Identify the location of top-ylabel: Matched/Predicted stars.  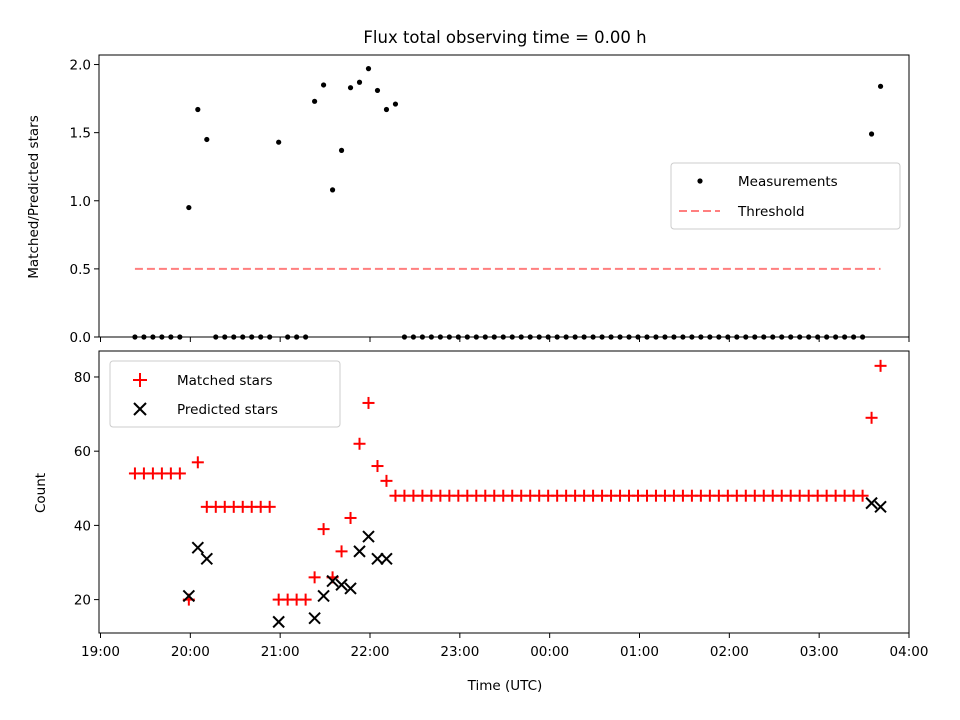
(34, 196).